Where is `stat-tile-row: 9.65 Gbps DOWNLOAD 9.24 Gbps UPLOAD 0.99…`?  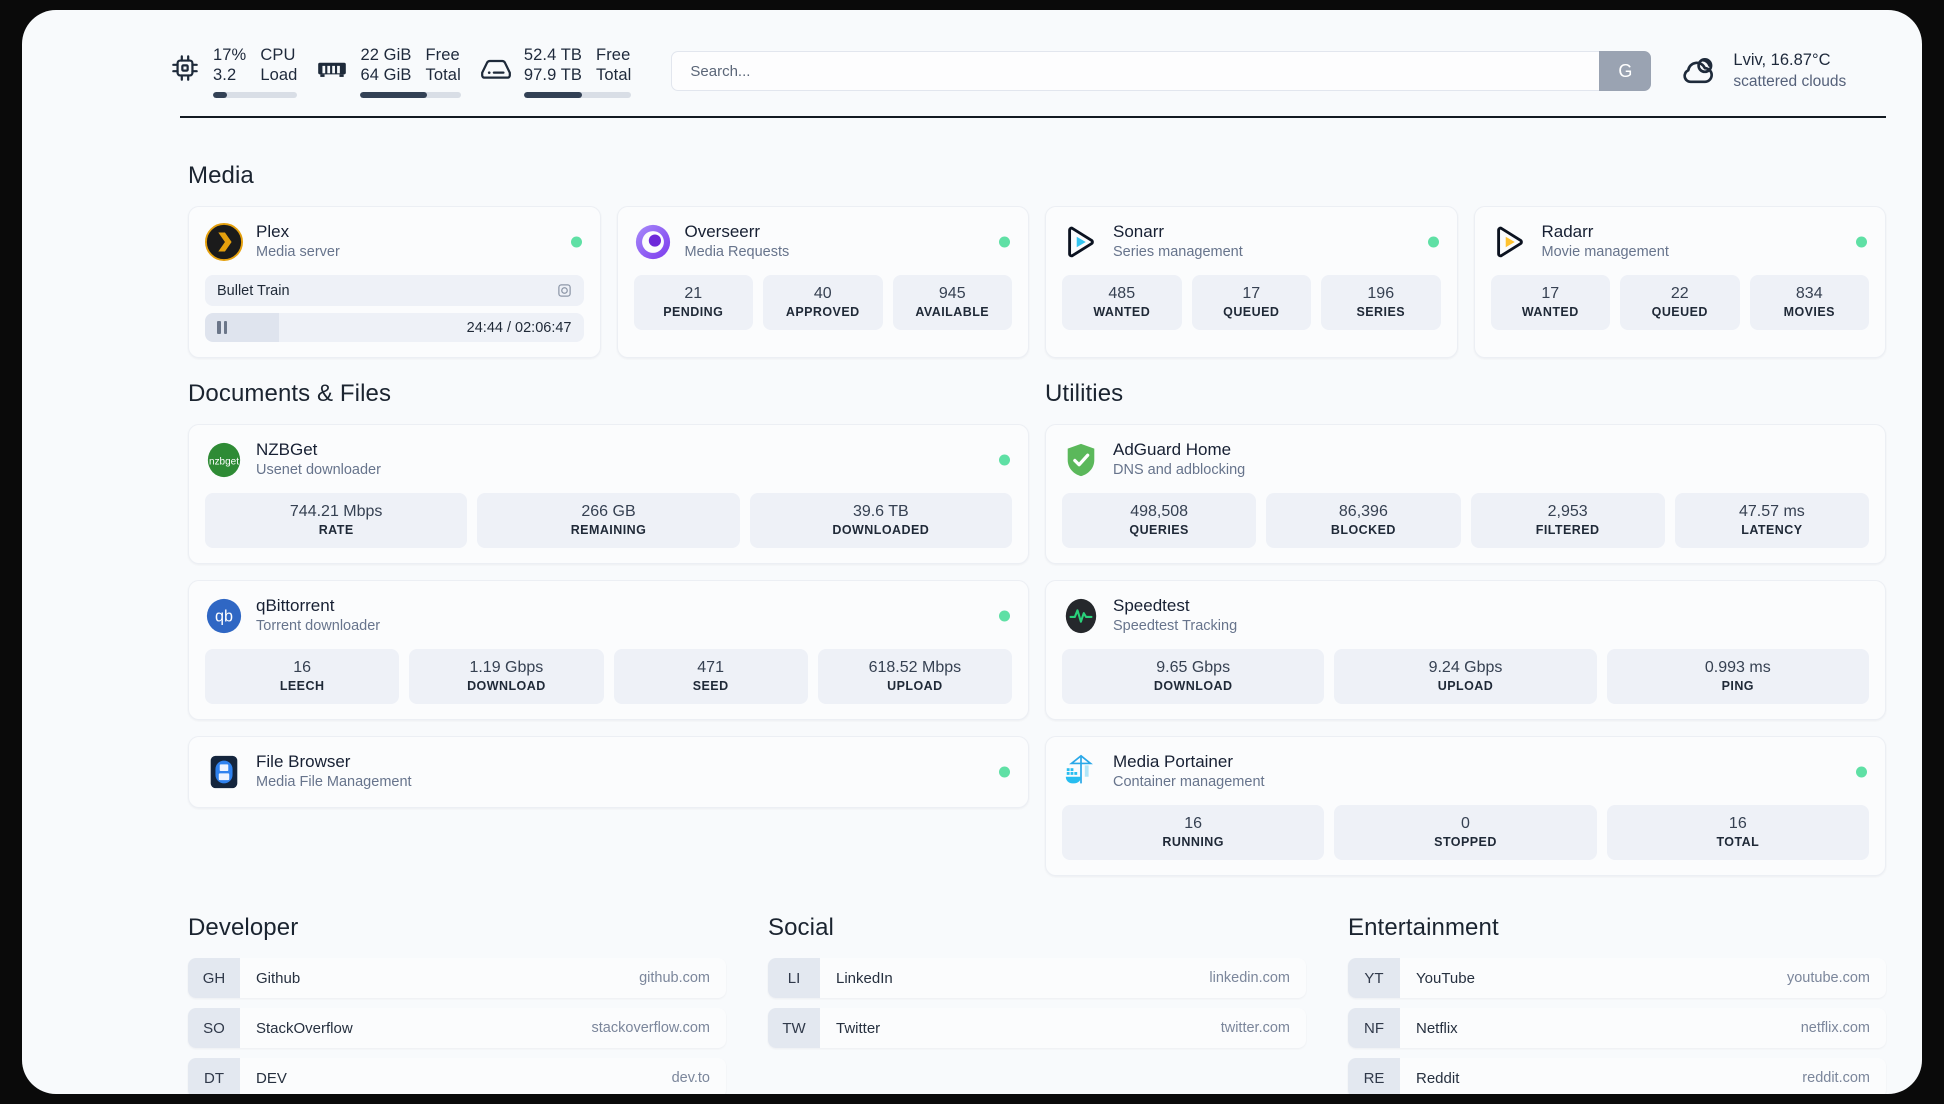 stat-tile-row: 9.65 Gbps DOWNLOAD 9.24 Gbps UPLOAD 0.99… is located at coordinates (1465, 676).